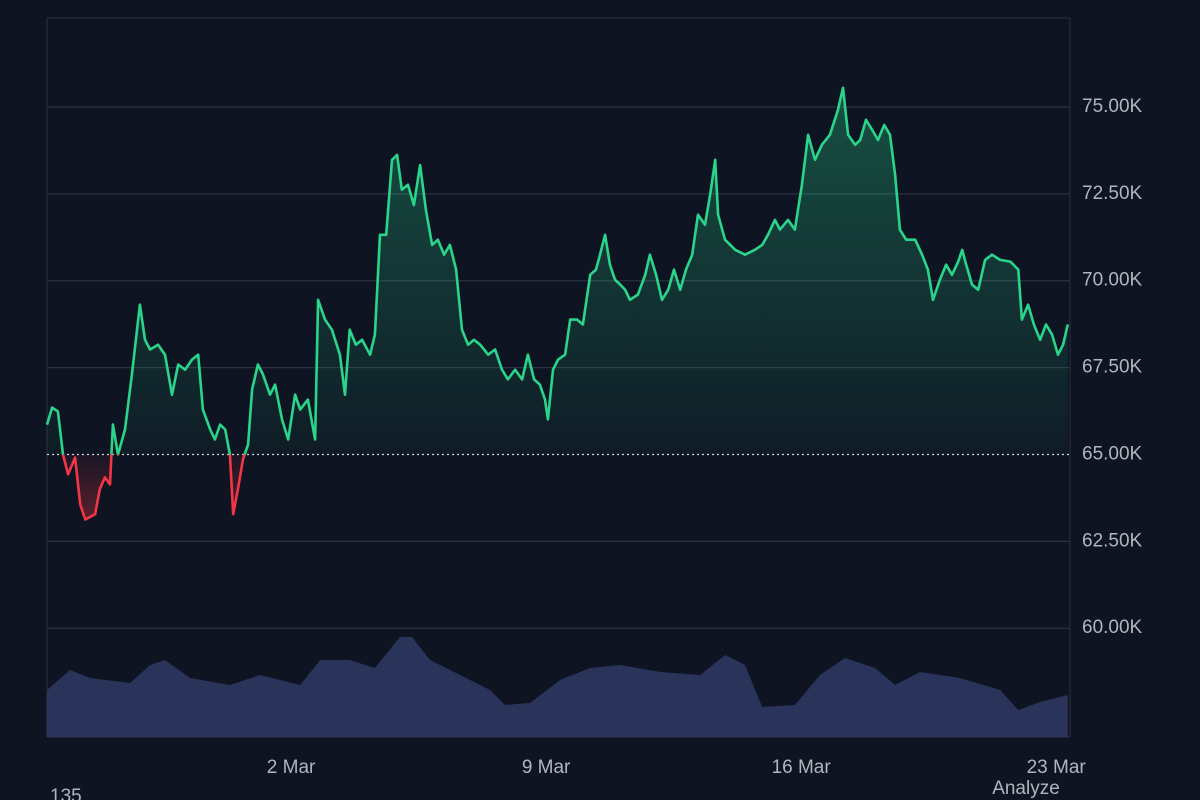  What do you see at coordinates (1112, 193) in the screenshot?
I see `y-tick-label: 72.50K` at bounding box center [1112, 193].